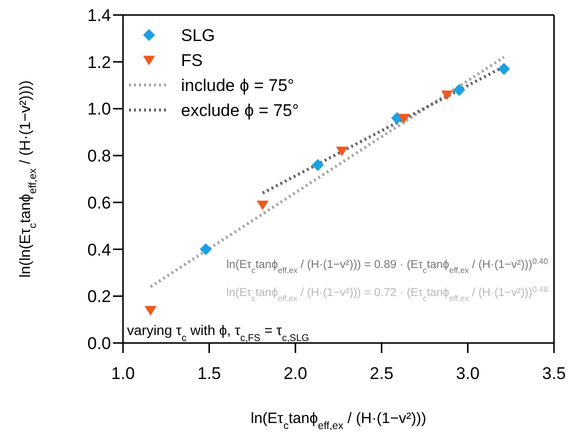 This screenshot has width=574, height=447. What do you see at coordinates (218, 333) in the screenshot?
I see `annotation: varying τ$_{c}$ with ϕ, τ$_{c,FS}$ = τ$_{c,SLG}$` at bounding box center [218, 333].